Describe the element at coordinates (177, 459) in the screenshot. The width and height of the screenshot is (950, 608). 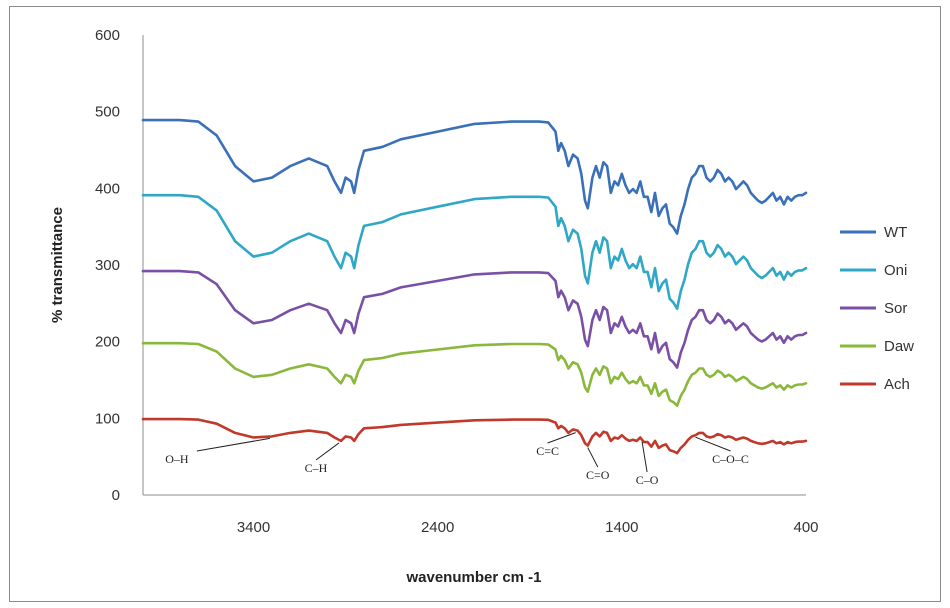
I see `annotation-label-0: O–H` at that location.